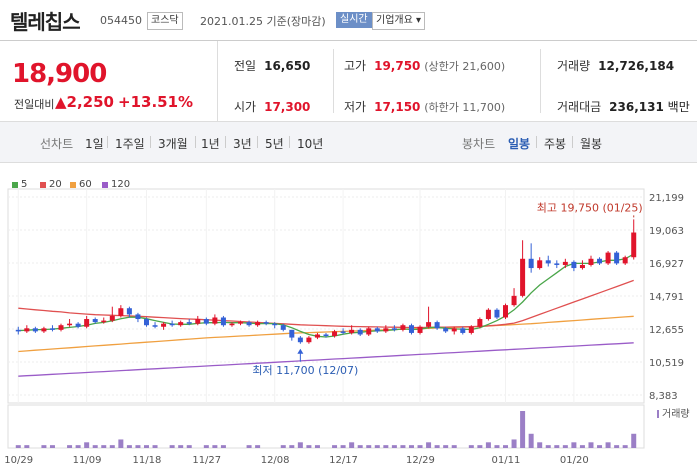  I want to click on realtime-button: 실시간, so click(354, 20).